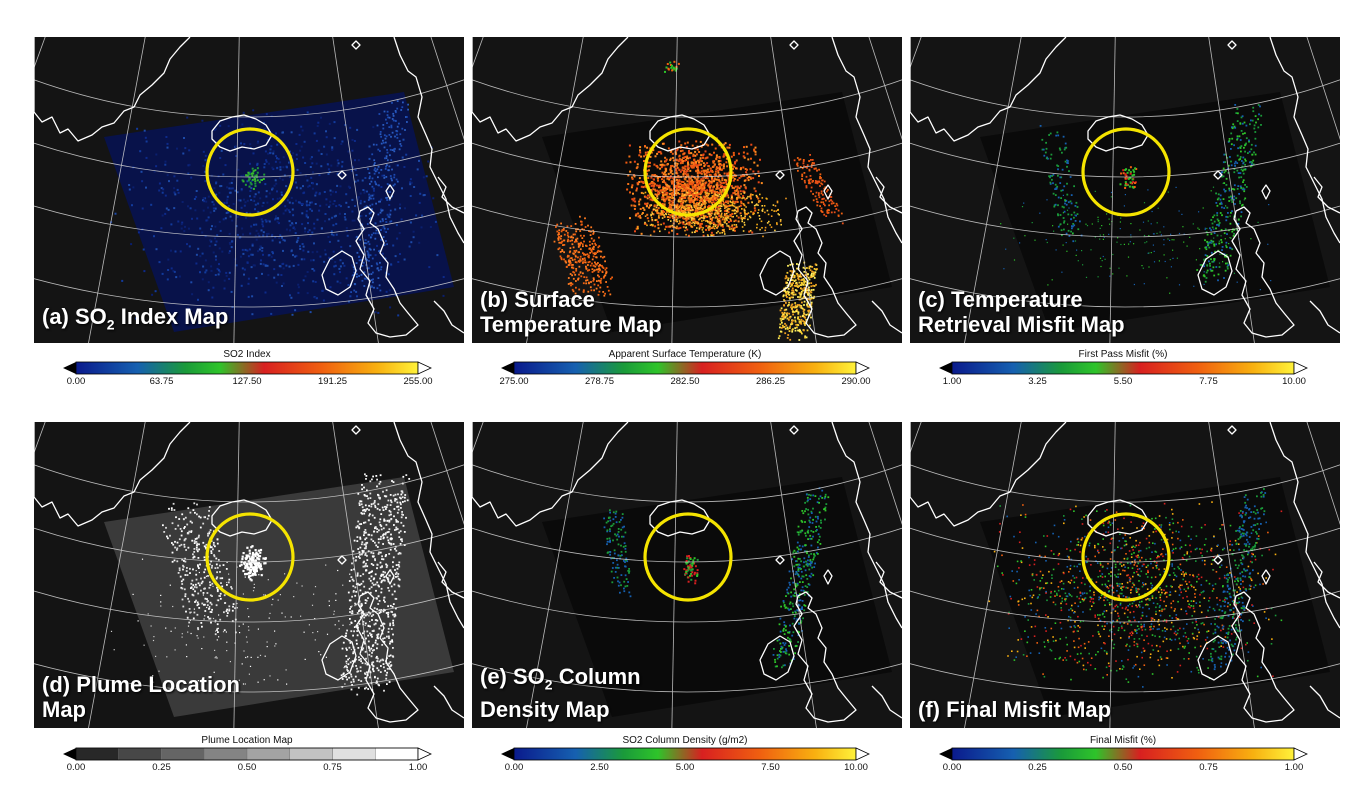  I want to click on colorbar-d: Plume Location Map 0.00 0.25 0.50 0.75 1.00, so click(247, 755).